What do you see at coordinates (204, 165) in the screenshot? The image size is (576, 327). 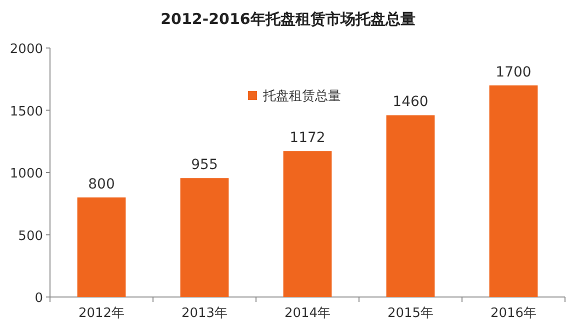 I see `data-label: 955` at bounding box center [204, 165].